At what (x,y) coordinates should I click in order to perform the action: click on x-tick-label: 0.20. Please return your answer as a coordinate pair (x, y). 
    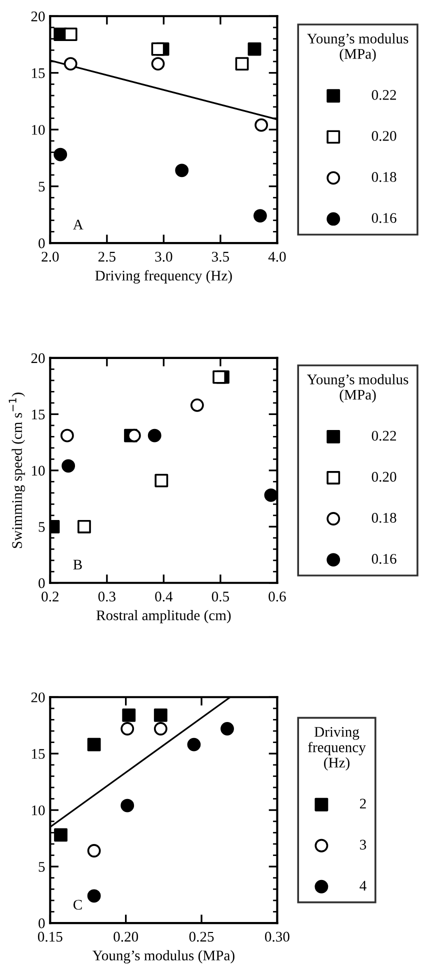
    Looking at the image, I should click on (126, 937).